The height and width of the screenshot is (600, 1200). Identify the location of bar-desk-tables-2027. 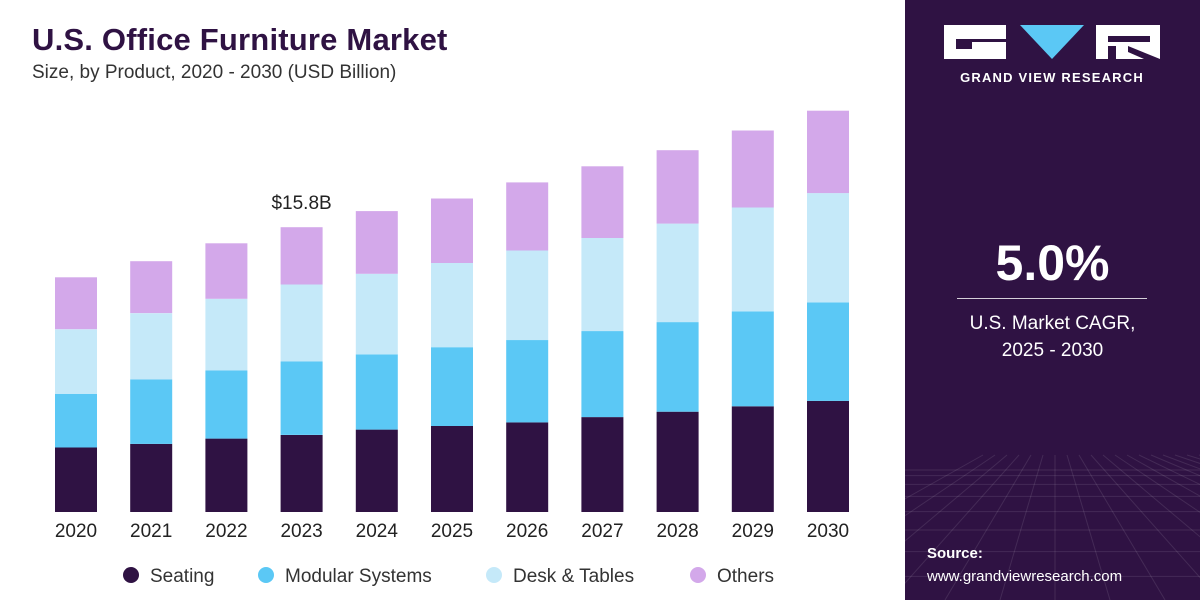
(602, 284).